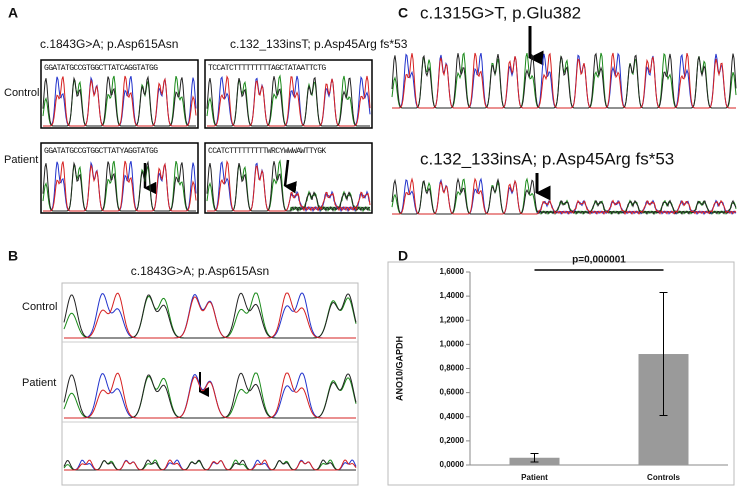 This screenshot has height=487, width=738. I want to click on panel-letter: D, so click(403, 256).